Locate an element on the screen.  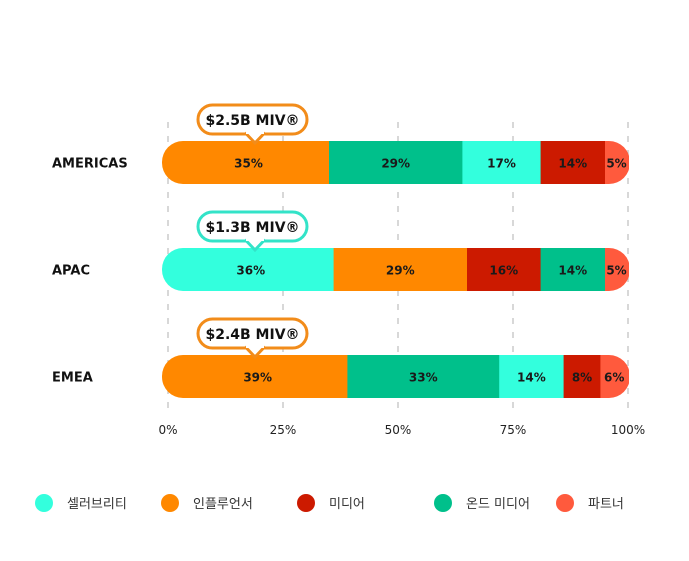
miv-badge: $2.4B MIV® is located at coordinates (252, 338).